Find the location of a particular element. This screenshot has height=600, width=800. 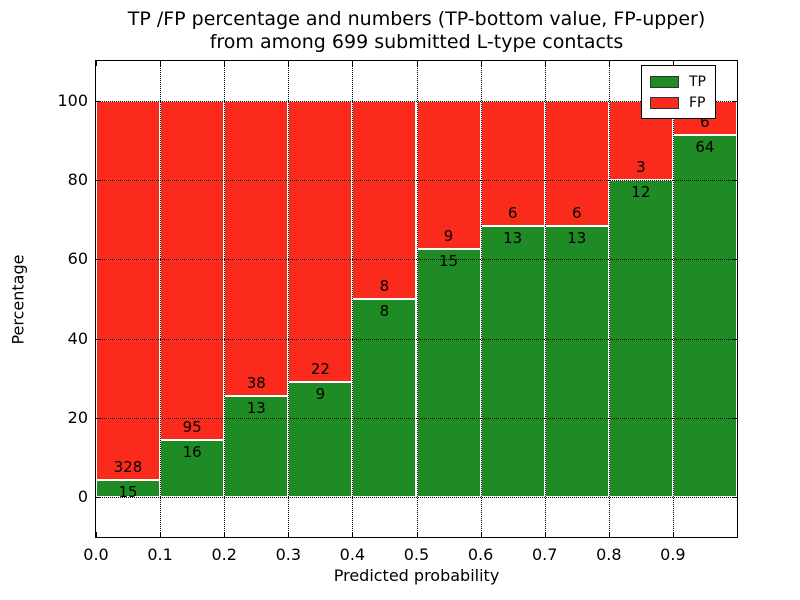

x-tick-label: 0.9 is located at coordinates (673, 554).